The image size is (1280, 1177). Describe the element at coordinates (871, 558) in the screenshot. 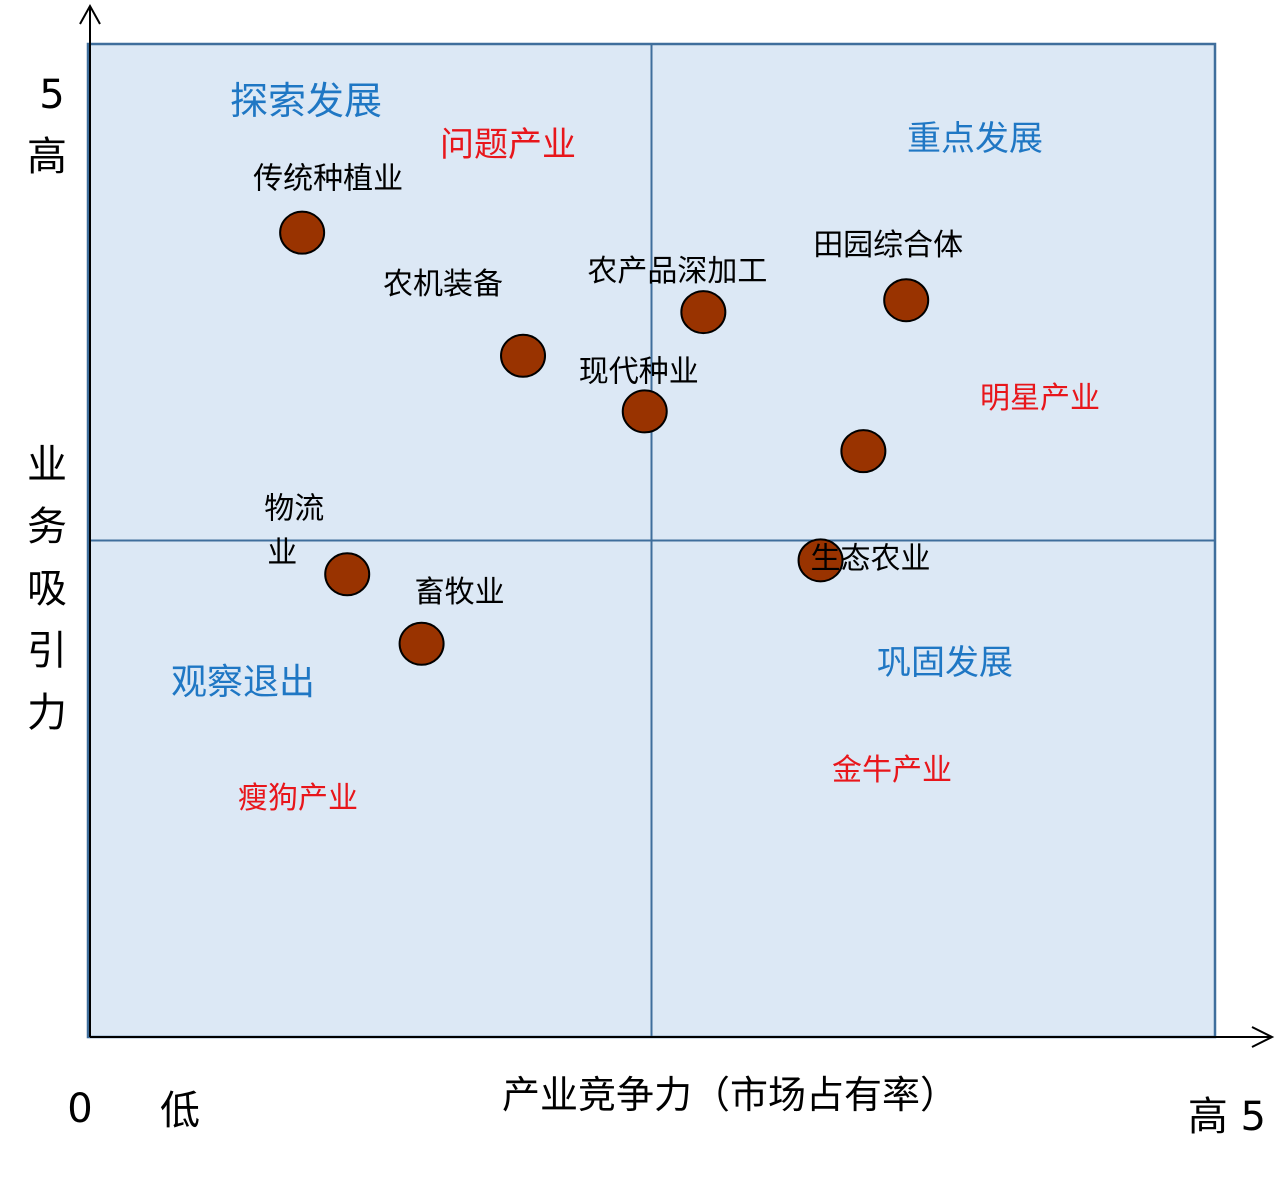

I see `point-label-8: 生态农业` at that location.